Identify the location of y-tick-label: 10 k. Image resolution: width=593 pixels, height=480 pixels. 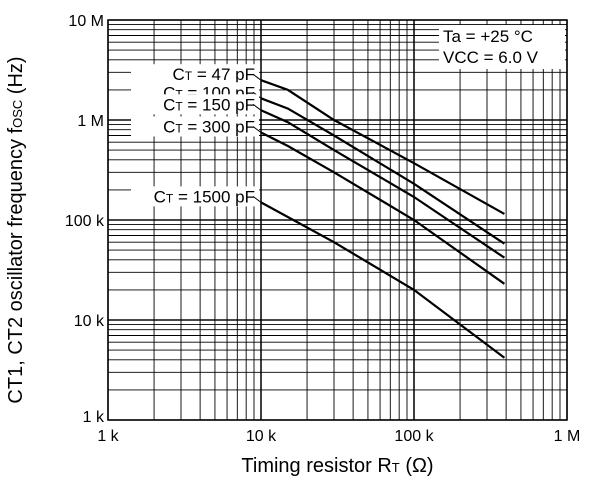
(89, 321).